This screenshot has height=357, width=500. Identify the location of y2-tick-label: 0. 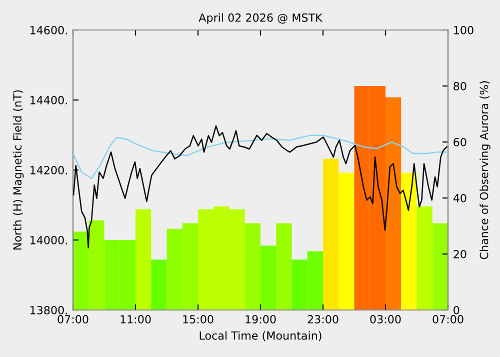
(457, 310).